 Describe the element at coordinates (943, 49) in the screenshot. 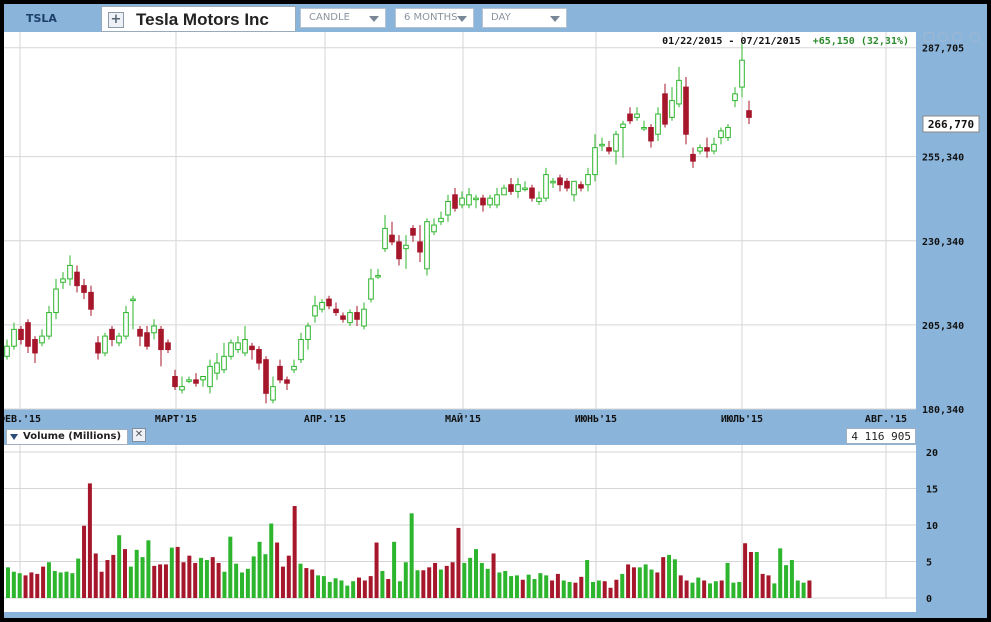

I see `y-tick-label: 287,705` at that location.